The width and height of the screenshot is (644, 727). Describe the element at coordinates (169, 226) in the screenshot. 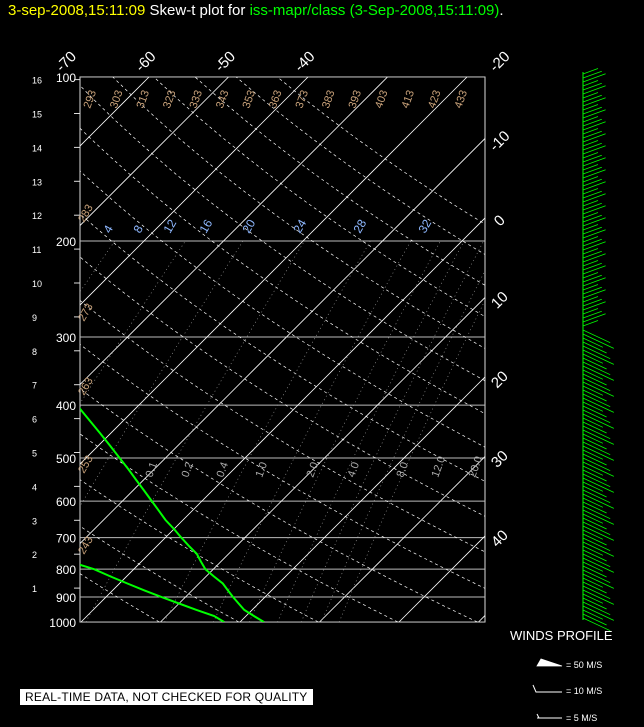

I see `mixing-ratio-label: 12` at that location.